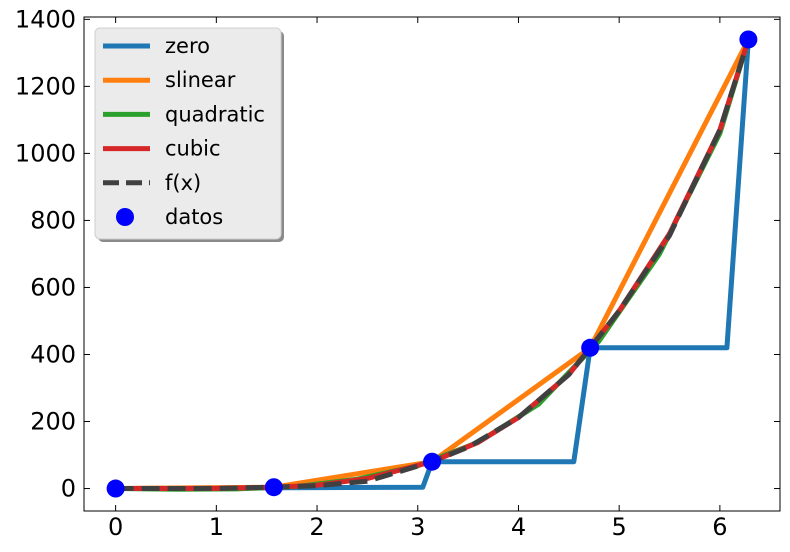 The height and width of the screenshot is (552, 790). Describe the element at coordinates (45, 153) in the screenshot. I see `y-tick-label: 1000` at that location.